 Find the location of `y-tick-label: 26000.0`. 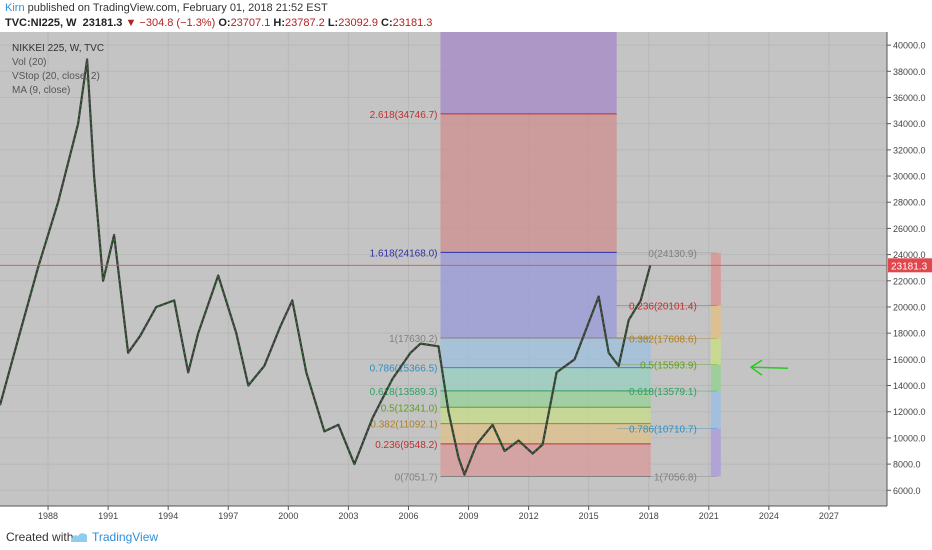

y-tick-label: 26000.0 is located at coordinates (909, 229).